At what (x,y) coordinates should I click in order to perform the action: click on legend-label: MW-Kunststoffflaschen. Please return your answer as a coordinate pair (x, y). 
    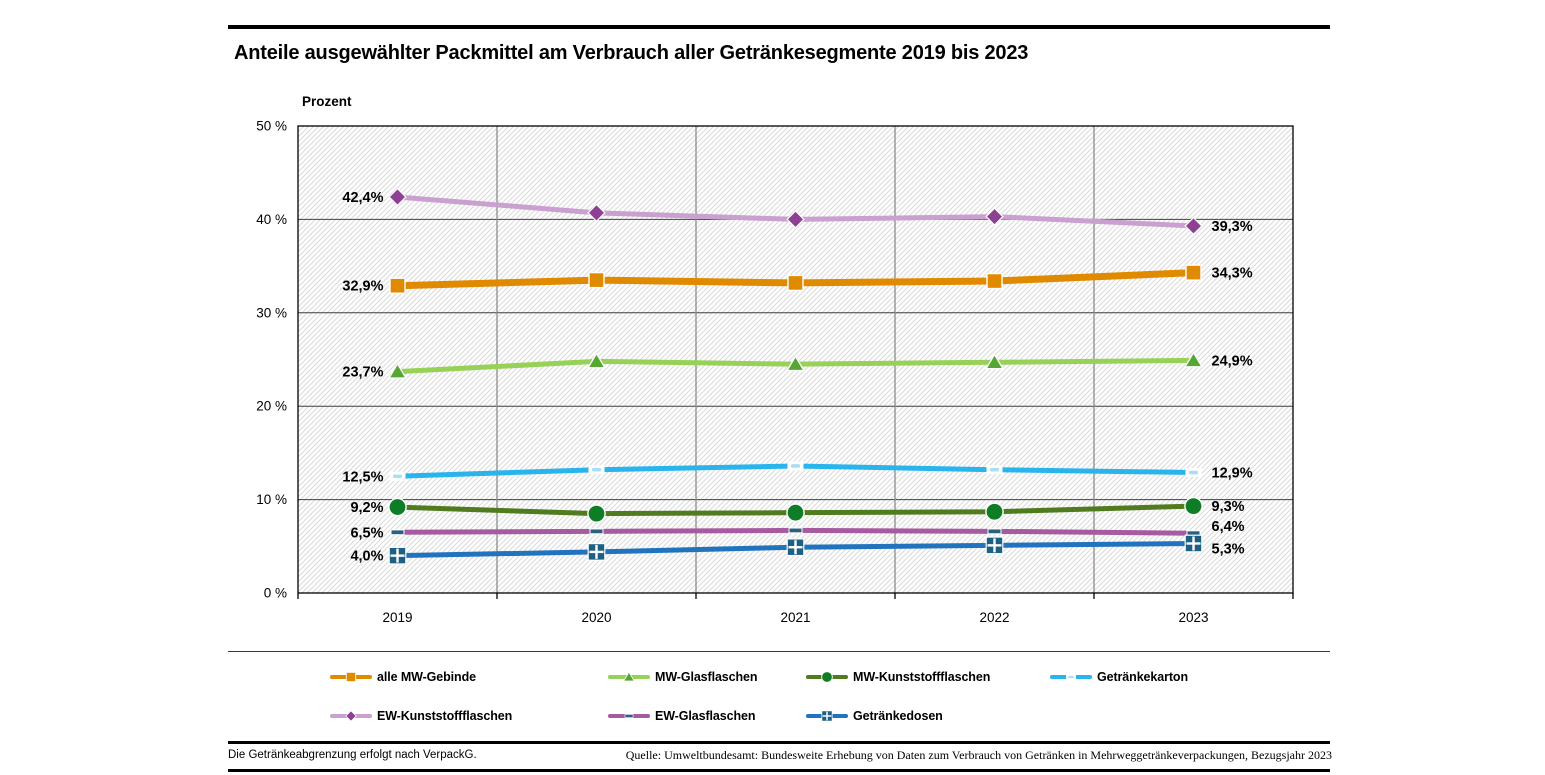
    Looking at the image, I should click on (922, 677).